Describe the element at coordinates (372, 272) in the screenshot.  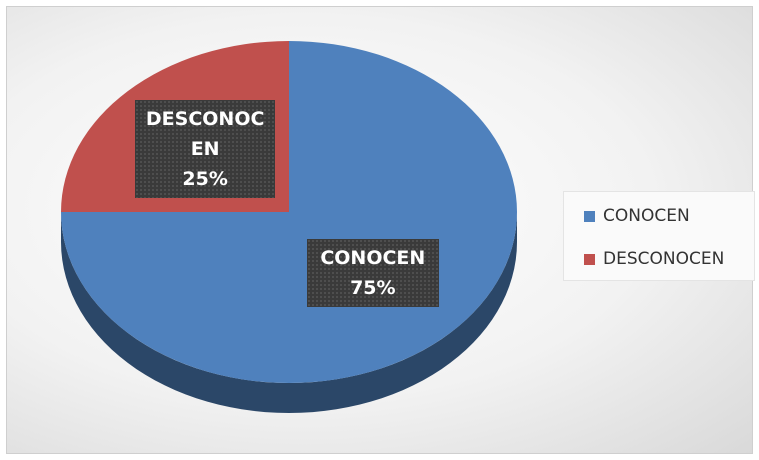
I see `data-label: CONOCEN 75%` at that location.